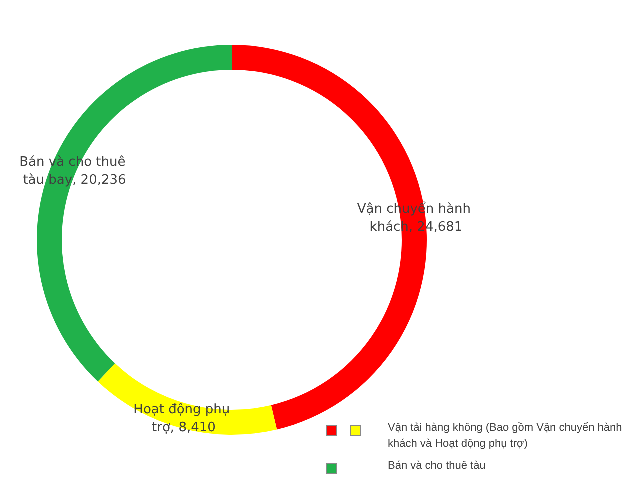 This screenshot has height=480, width=640. Describe the element at coordinates (506, 436) in the screenshot. I see `text: Vận tải hàng không (Bao gồm Vận chuyển hành khách và Hoạt động phụ trợ)` at that location.